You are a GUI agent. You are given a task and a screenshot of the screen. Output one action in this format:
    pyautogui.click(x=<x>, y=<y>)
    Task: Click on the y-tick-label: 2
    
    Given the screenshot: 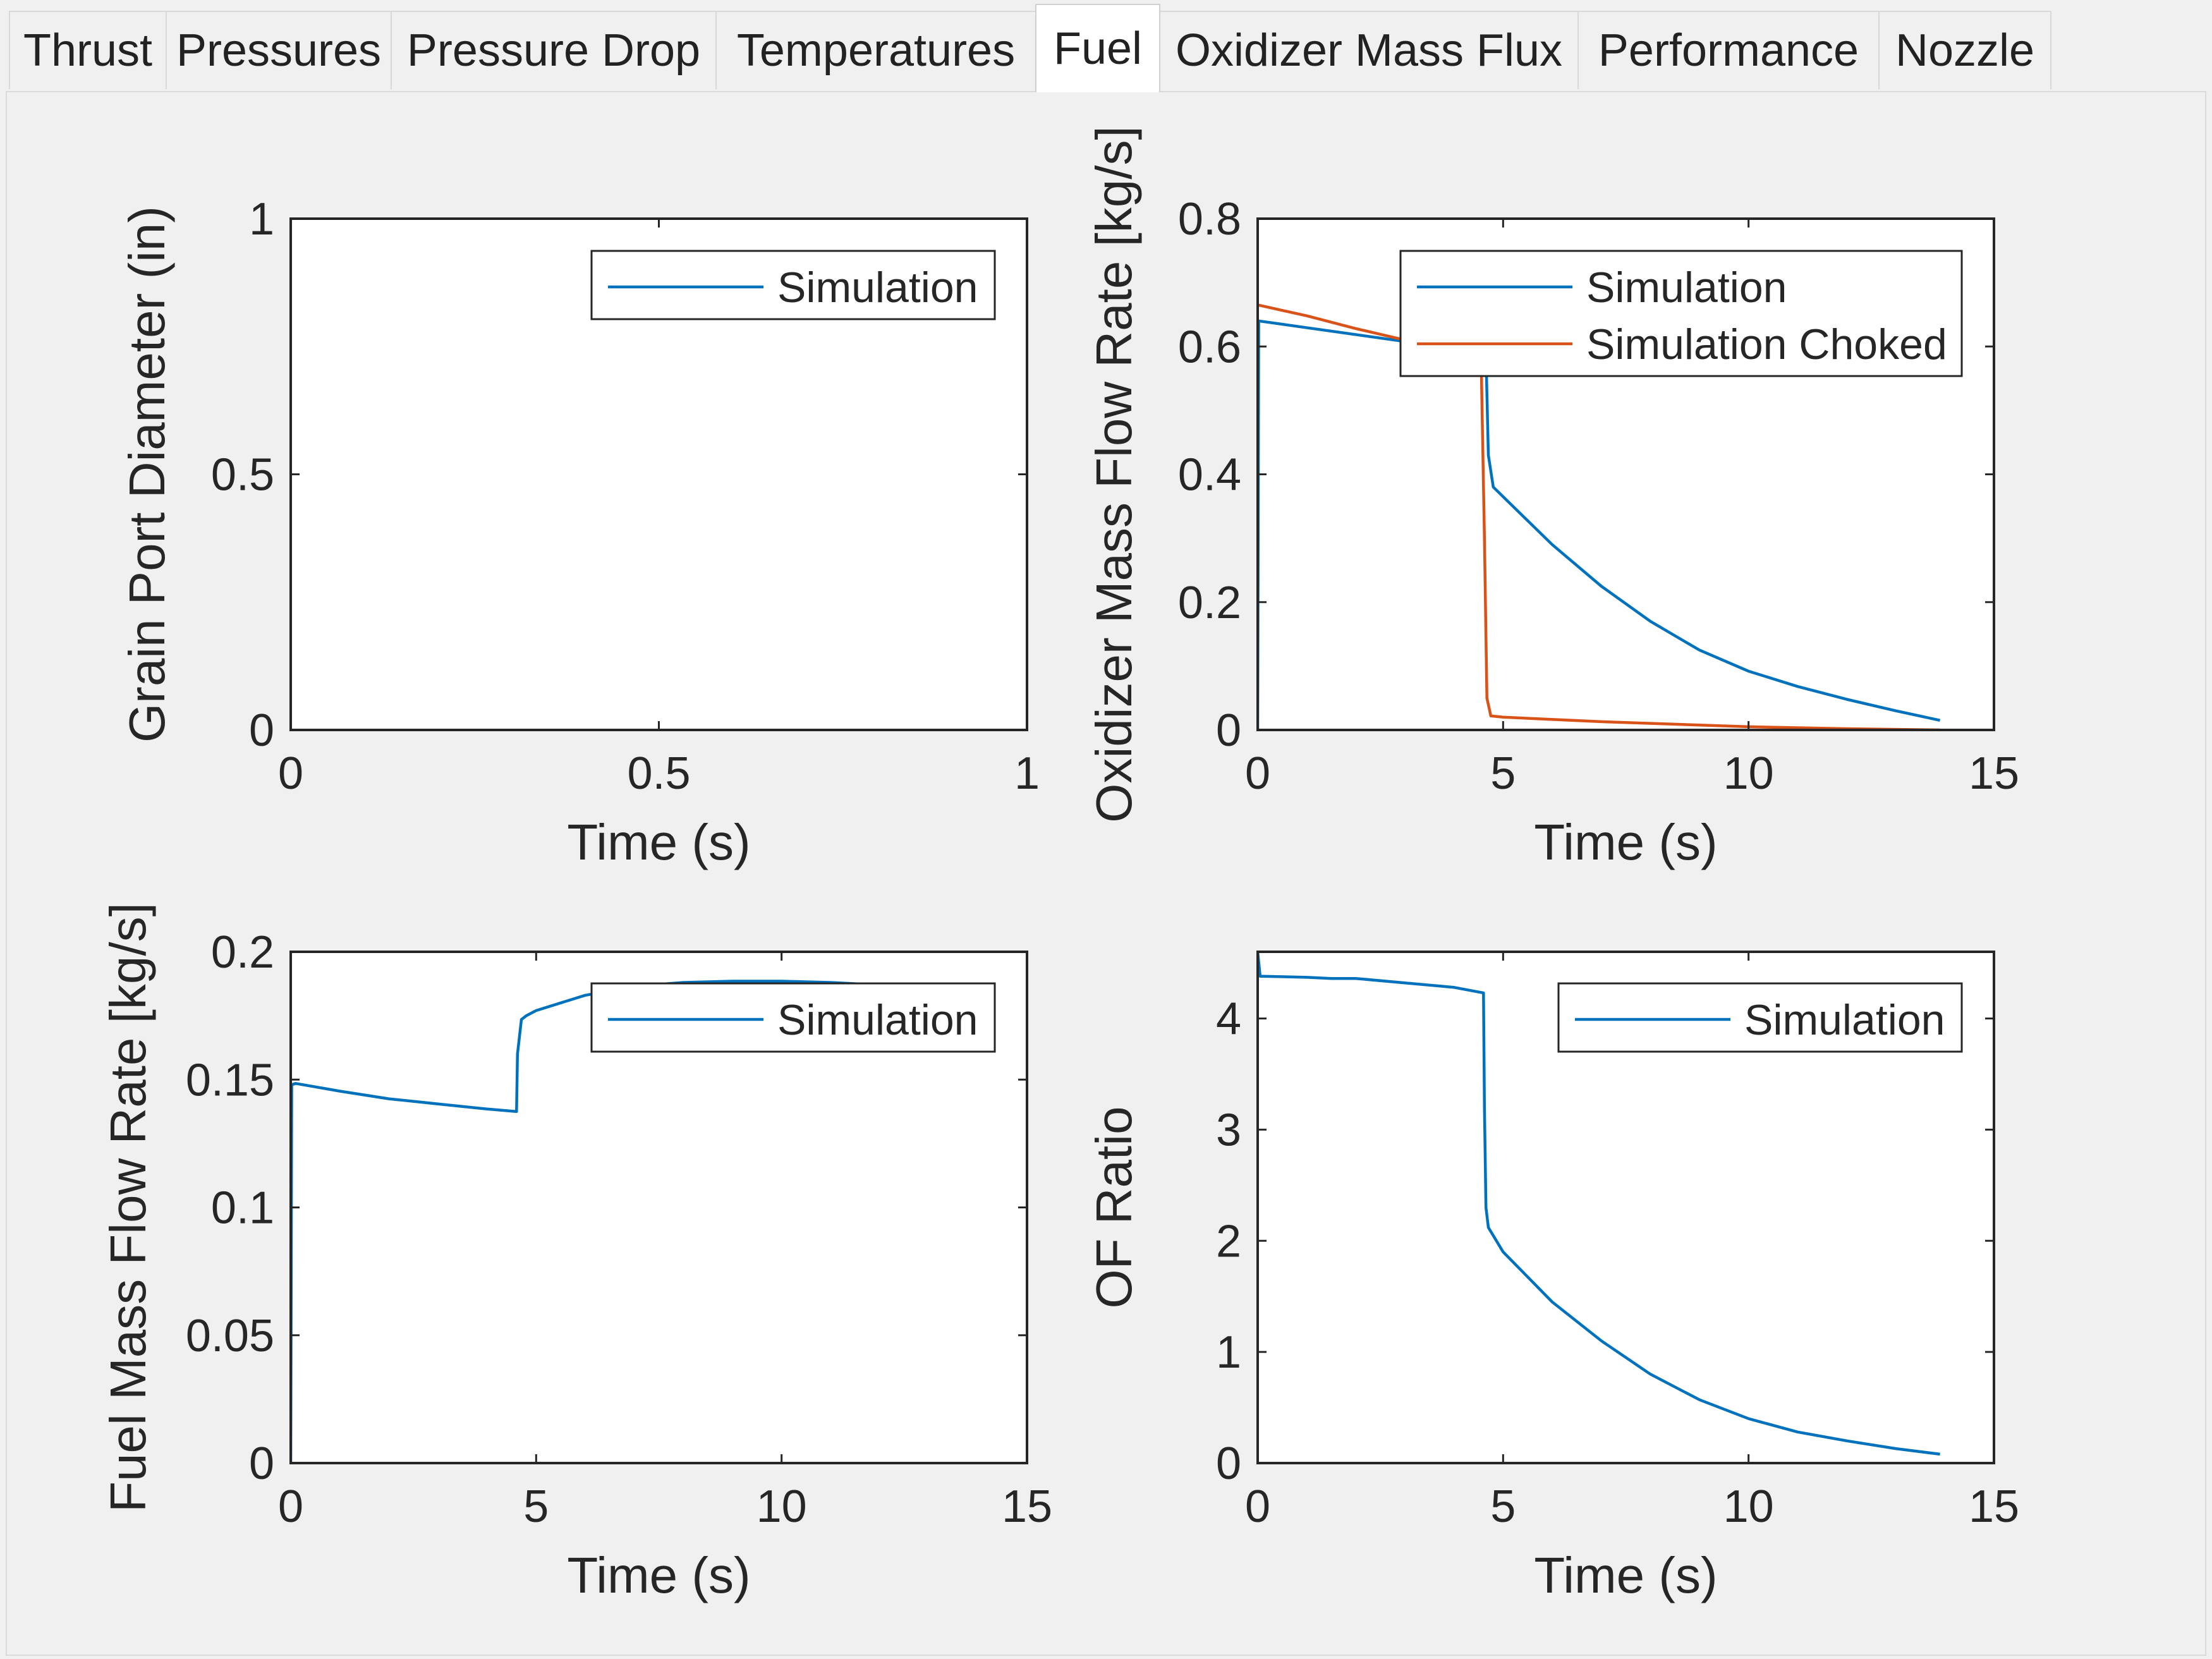 What is the action you would take?
    pyautogui.click(x=1228, y=1241)
    